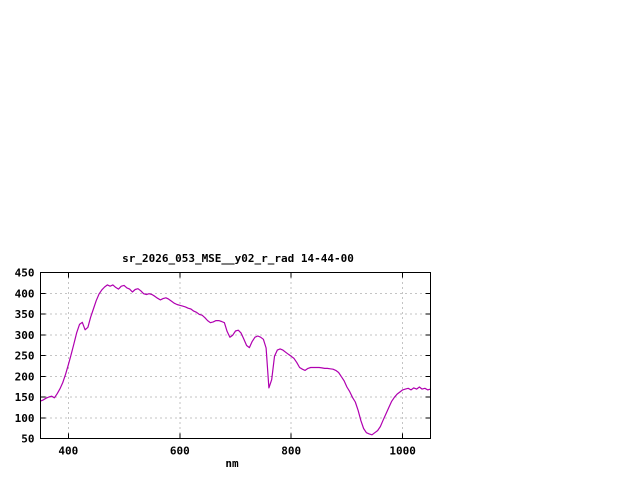 This screenshot has height=480, width=640. What do you see at coordinates (238, 258) in the screenshot?
I see `chart-title: sr_2026_053_MSE__y02_r_rad 14-44-00` at bounding box center [238, 258].